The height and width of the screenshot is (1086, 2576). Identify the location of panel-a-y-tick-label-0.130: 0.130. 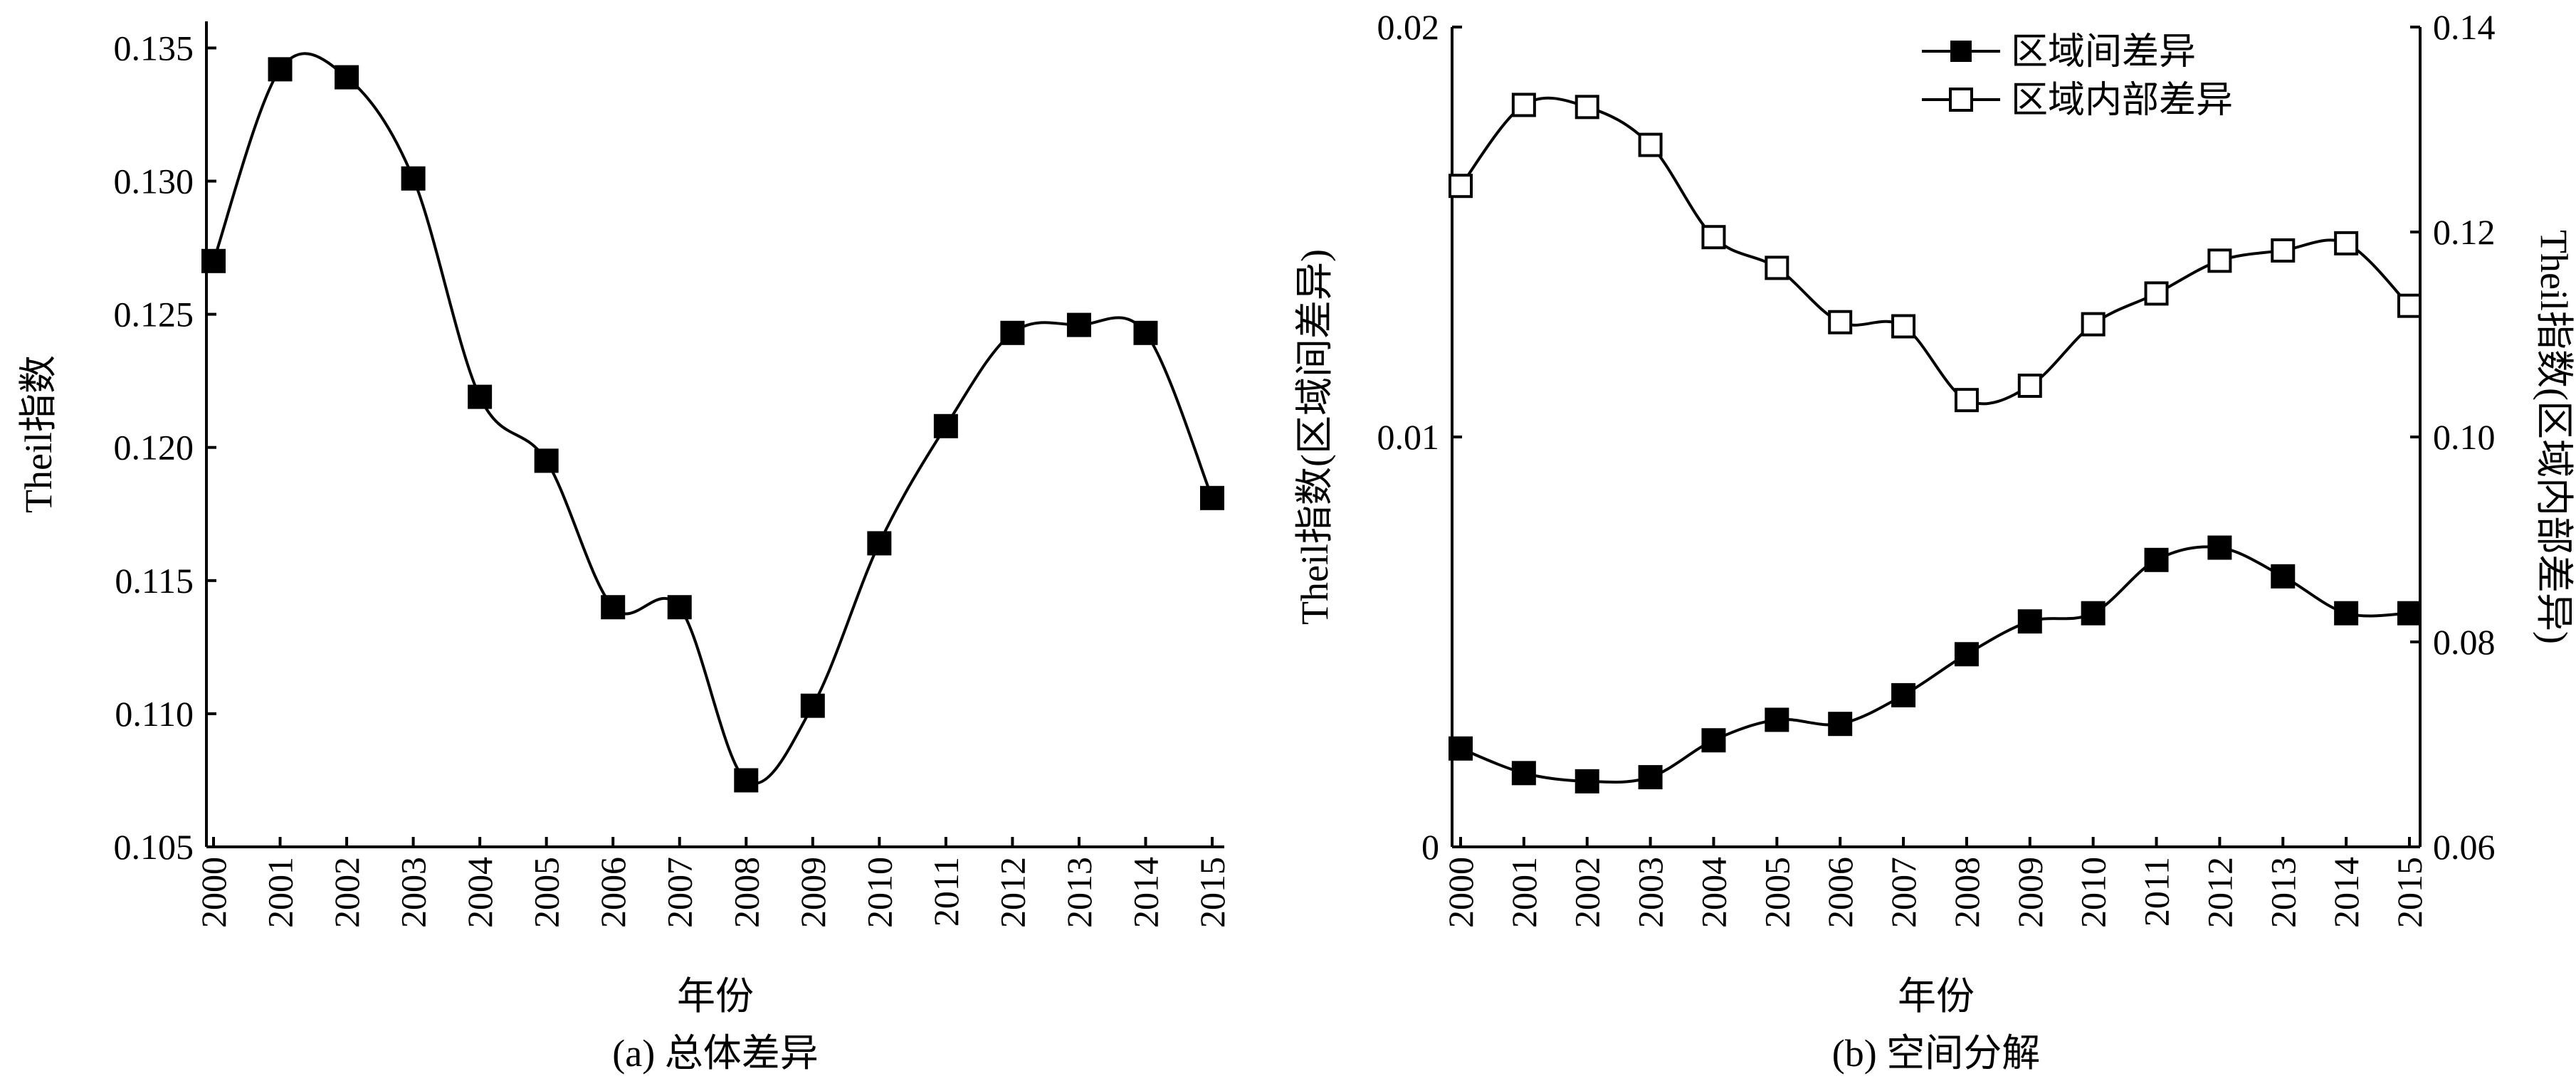
(154, 181).